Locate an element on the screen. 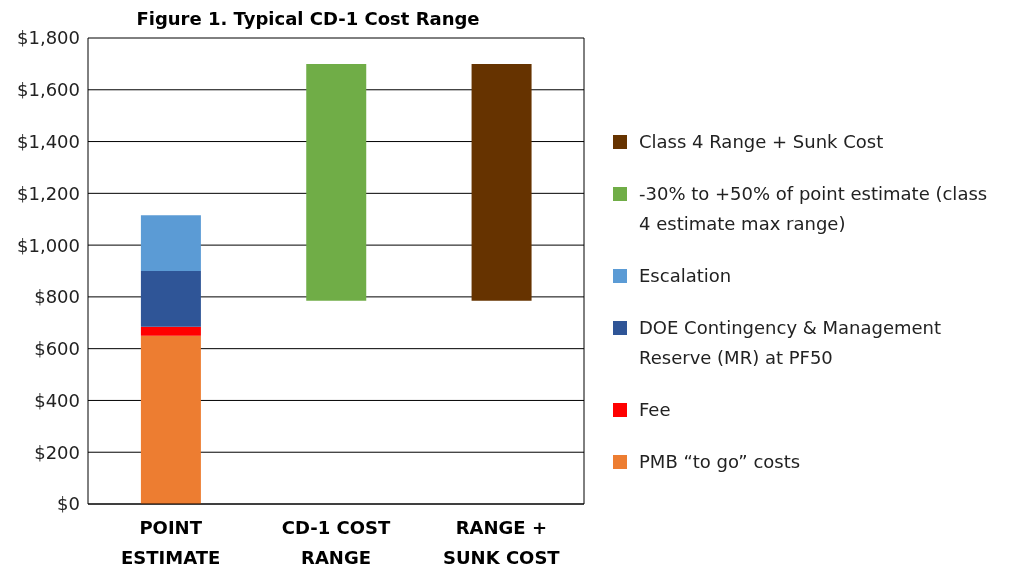 The image size is (1015, 582). y-tick-label: $600 is located at coordinates (57, 349).